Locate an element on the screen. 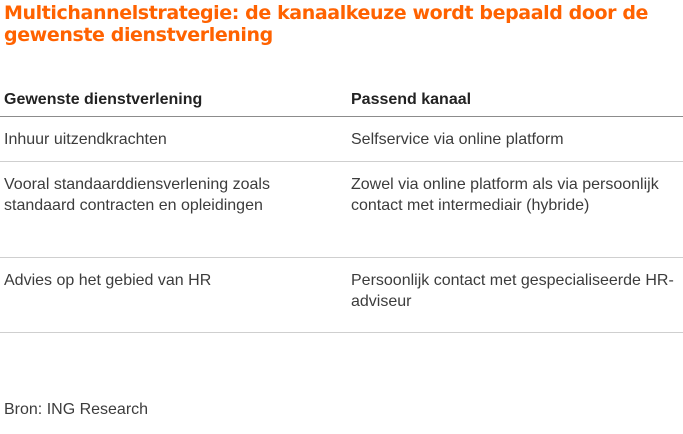  channel-cell: Selfservice via online platform is located at coordinates (457, 139).